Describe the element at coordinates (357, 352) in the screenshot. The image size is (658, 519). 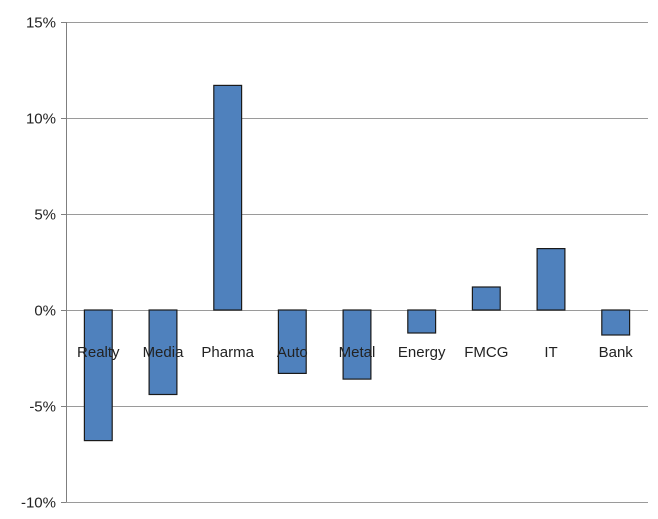
I see `category-label: Metal` at that location.